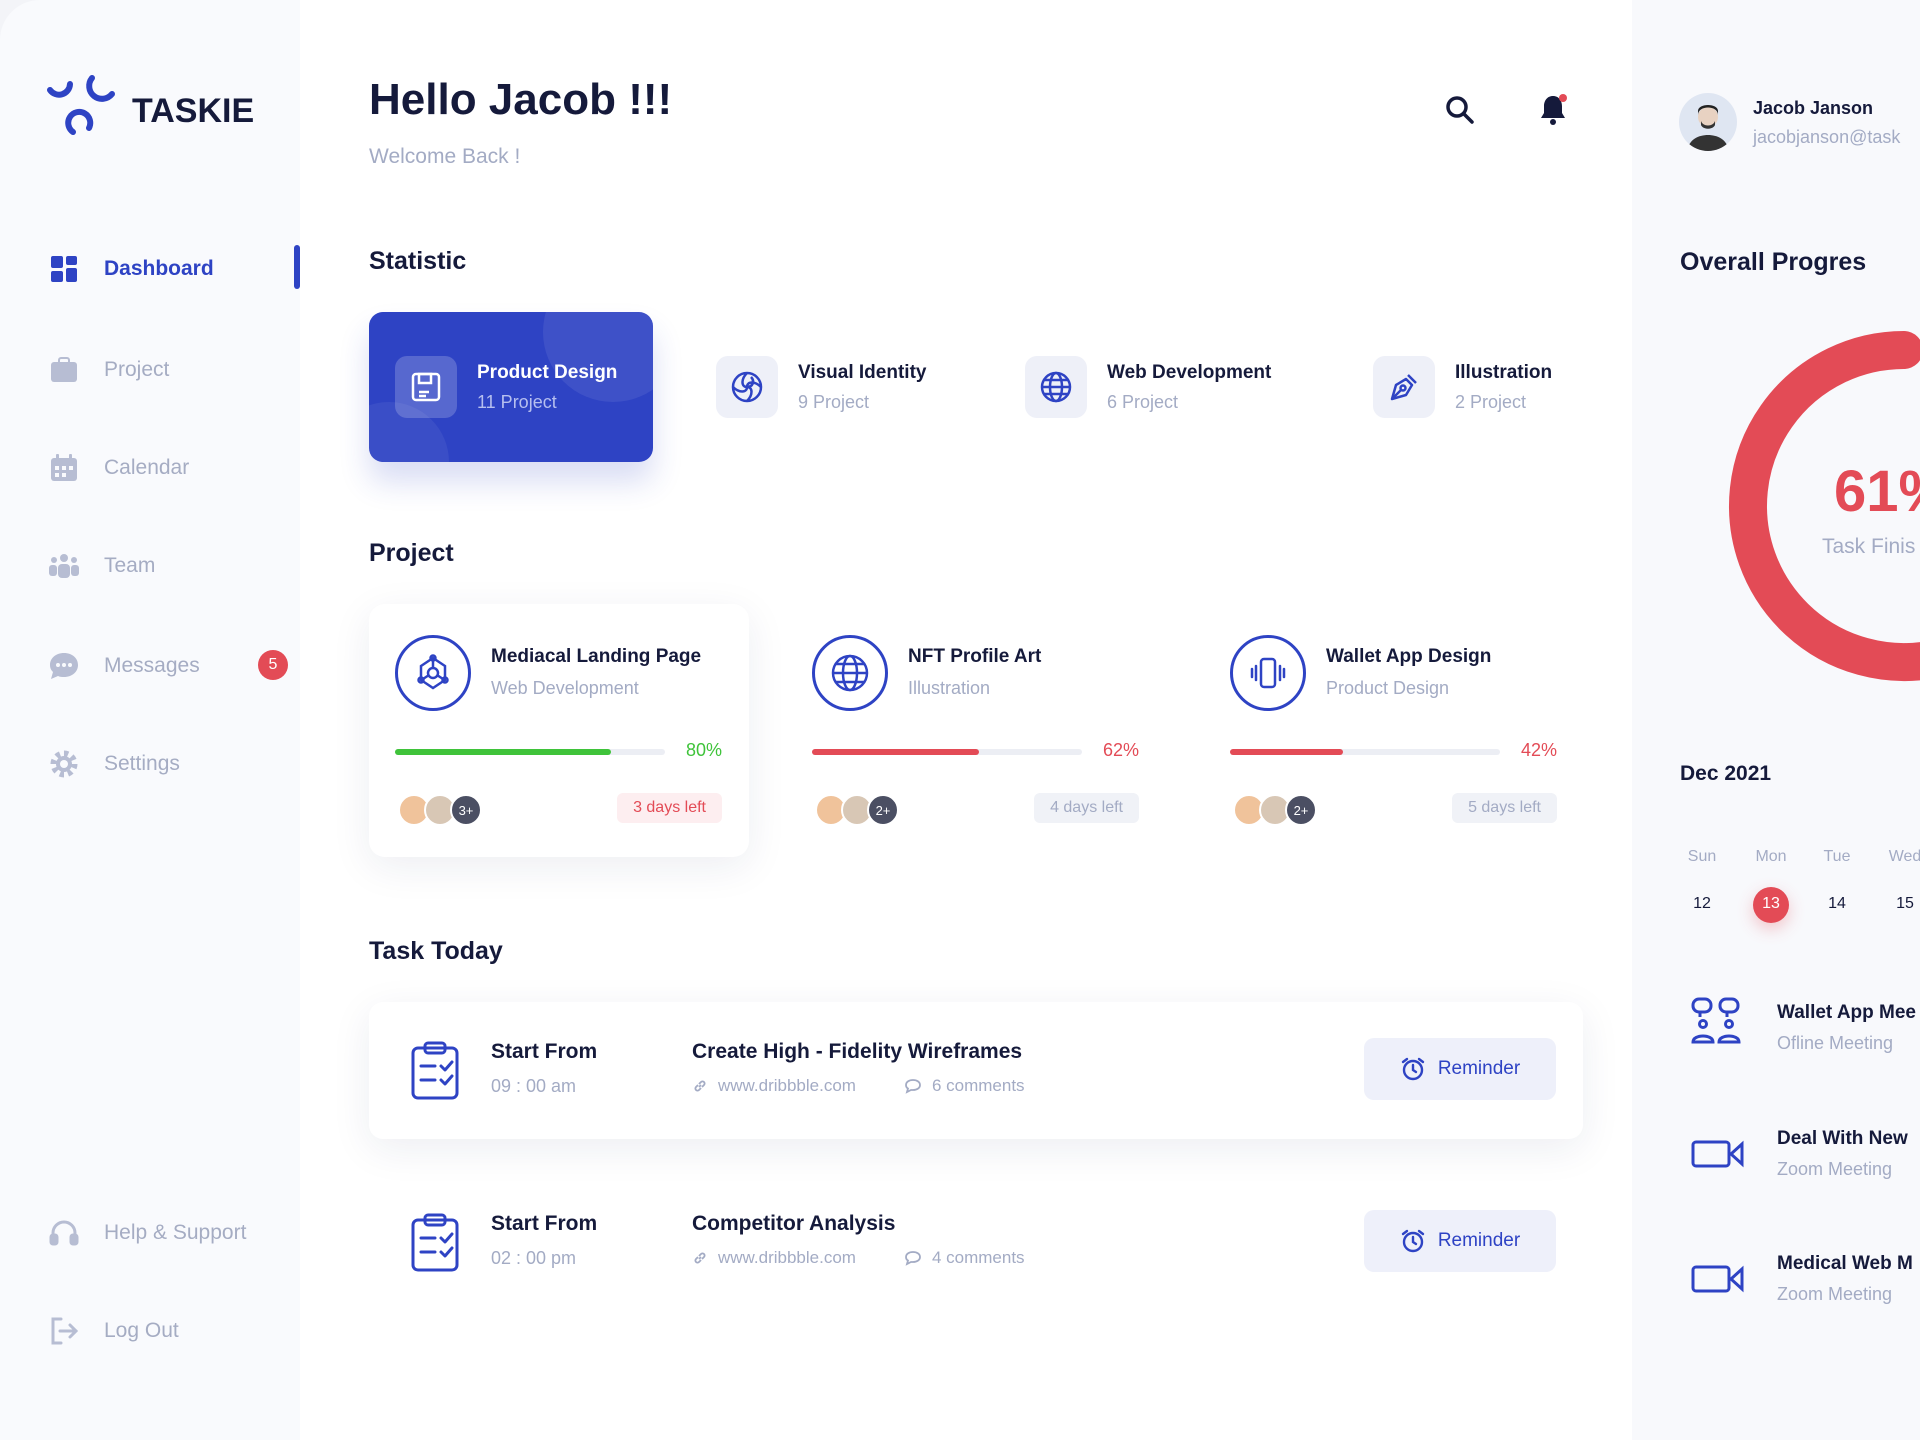  Describe the element at coordinates (1504, 808) in the screenshot. I see `due-badge: 5 days left` at that location.